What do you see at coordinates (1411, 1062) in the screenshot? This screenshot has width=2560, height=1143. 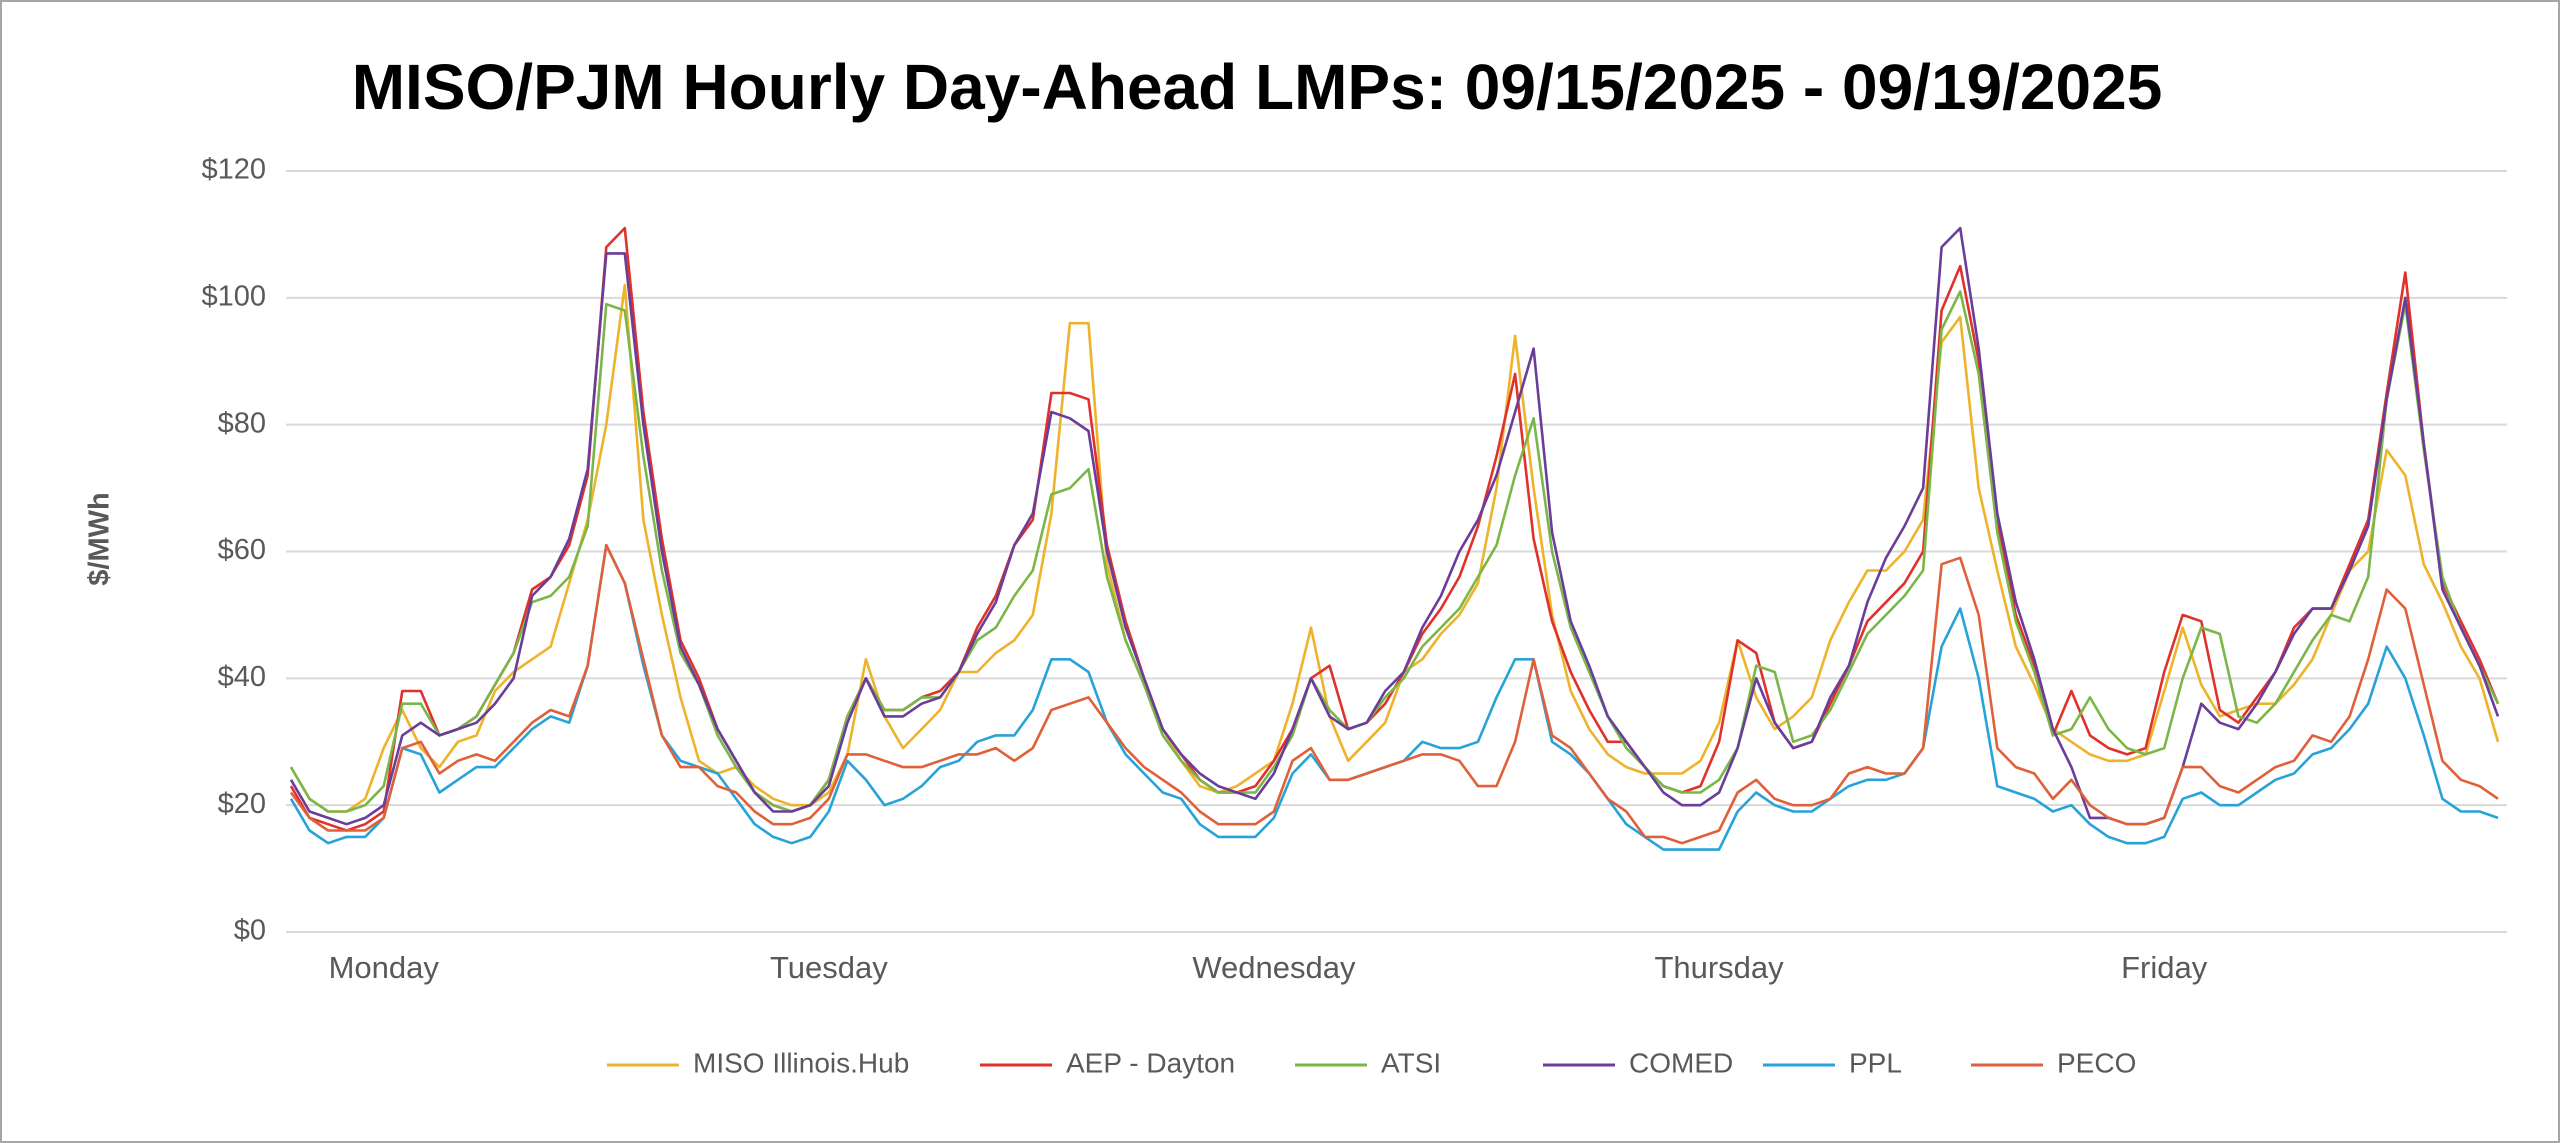 I see `legend-label: ATSI` at bounding box center [1411, 1062].